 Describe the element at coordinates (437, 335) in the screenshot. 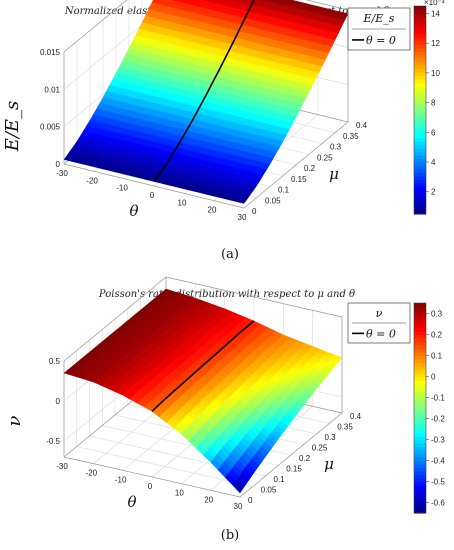

I see `colorbar-tick-label: 0.2` at that location.